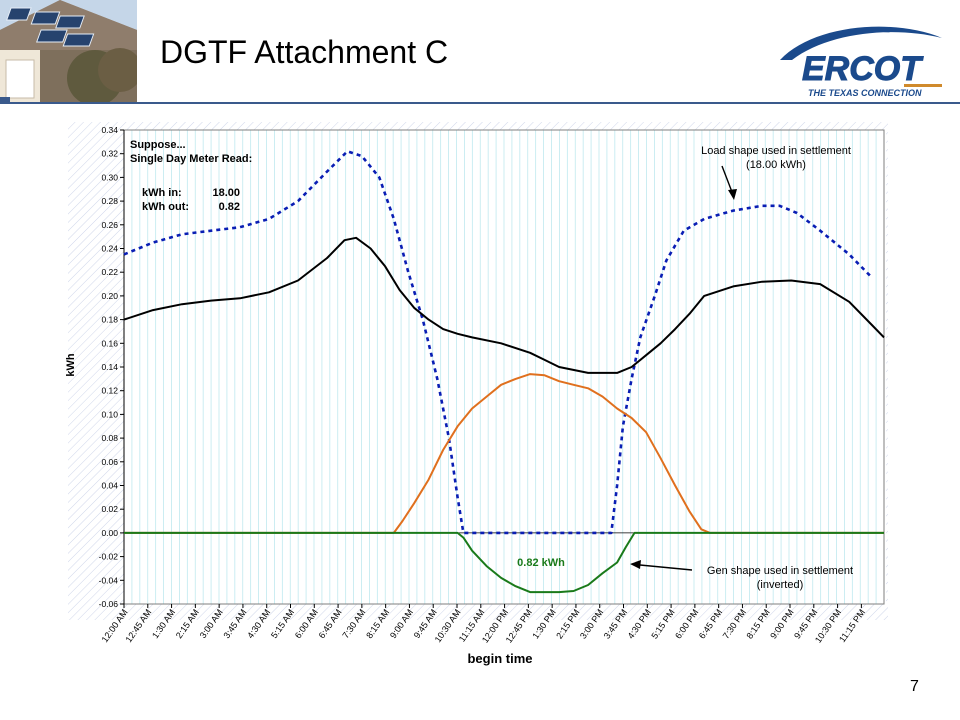 The height and width of the screenshot is (720, 960). What do you see at coordinates (71, 365) in the screenshot?
I see `y-axis-label: kWh` at bounding box center [71, 365].